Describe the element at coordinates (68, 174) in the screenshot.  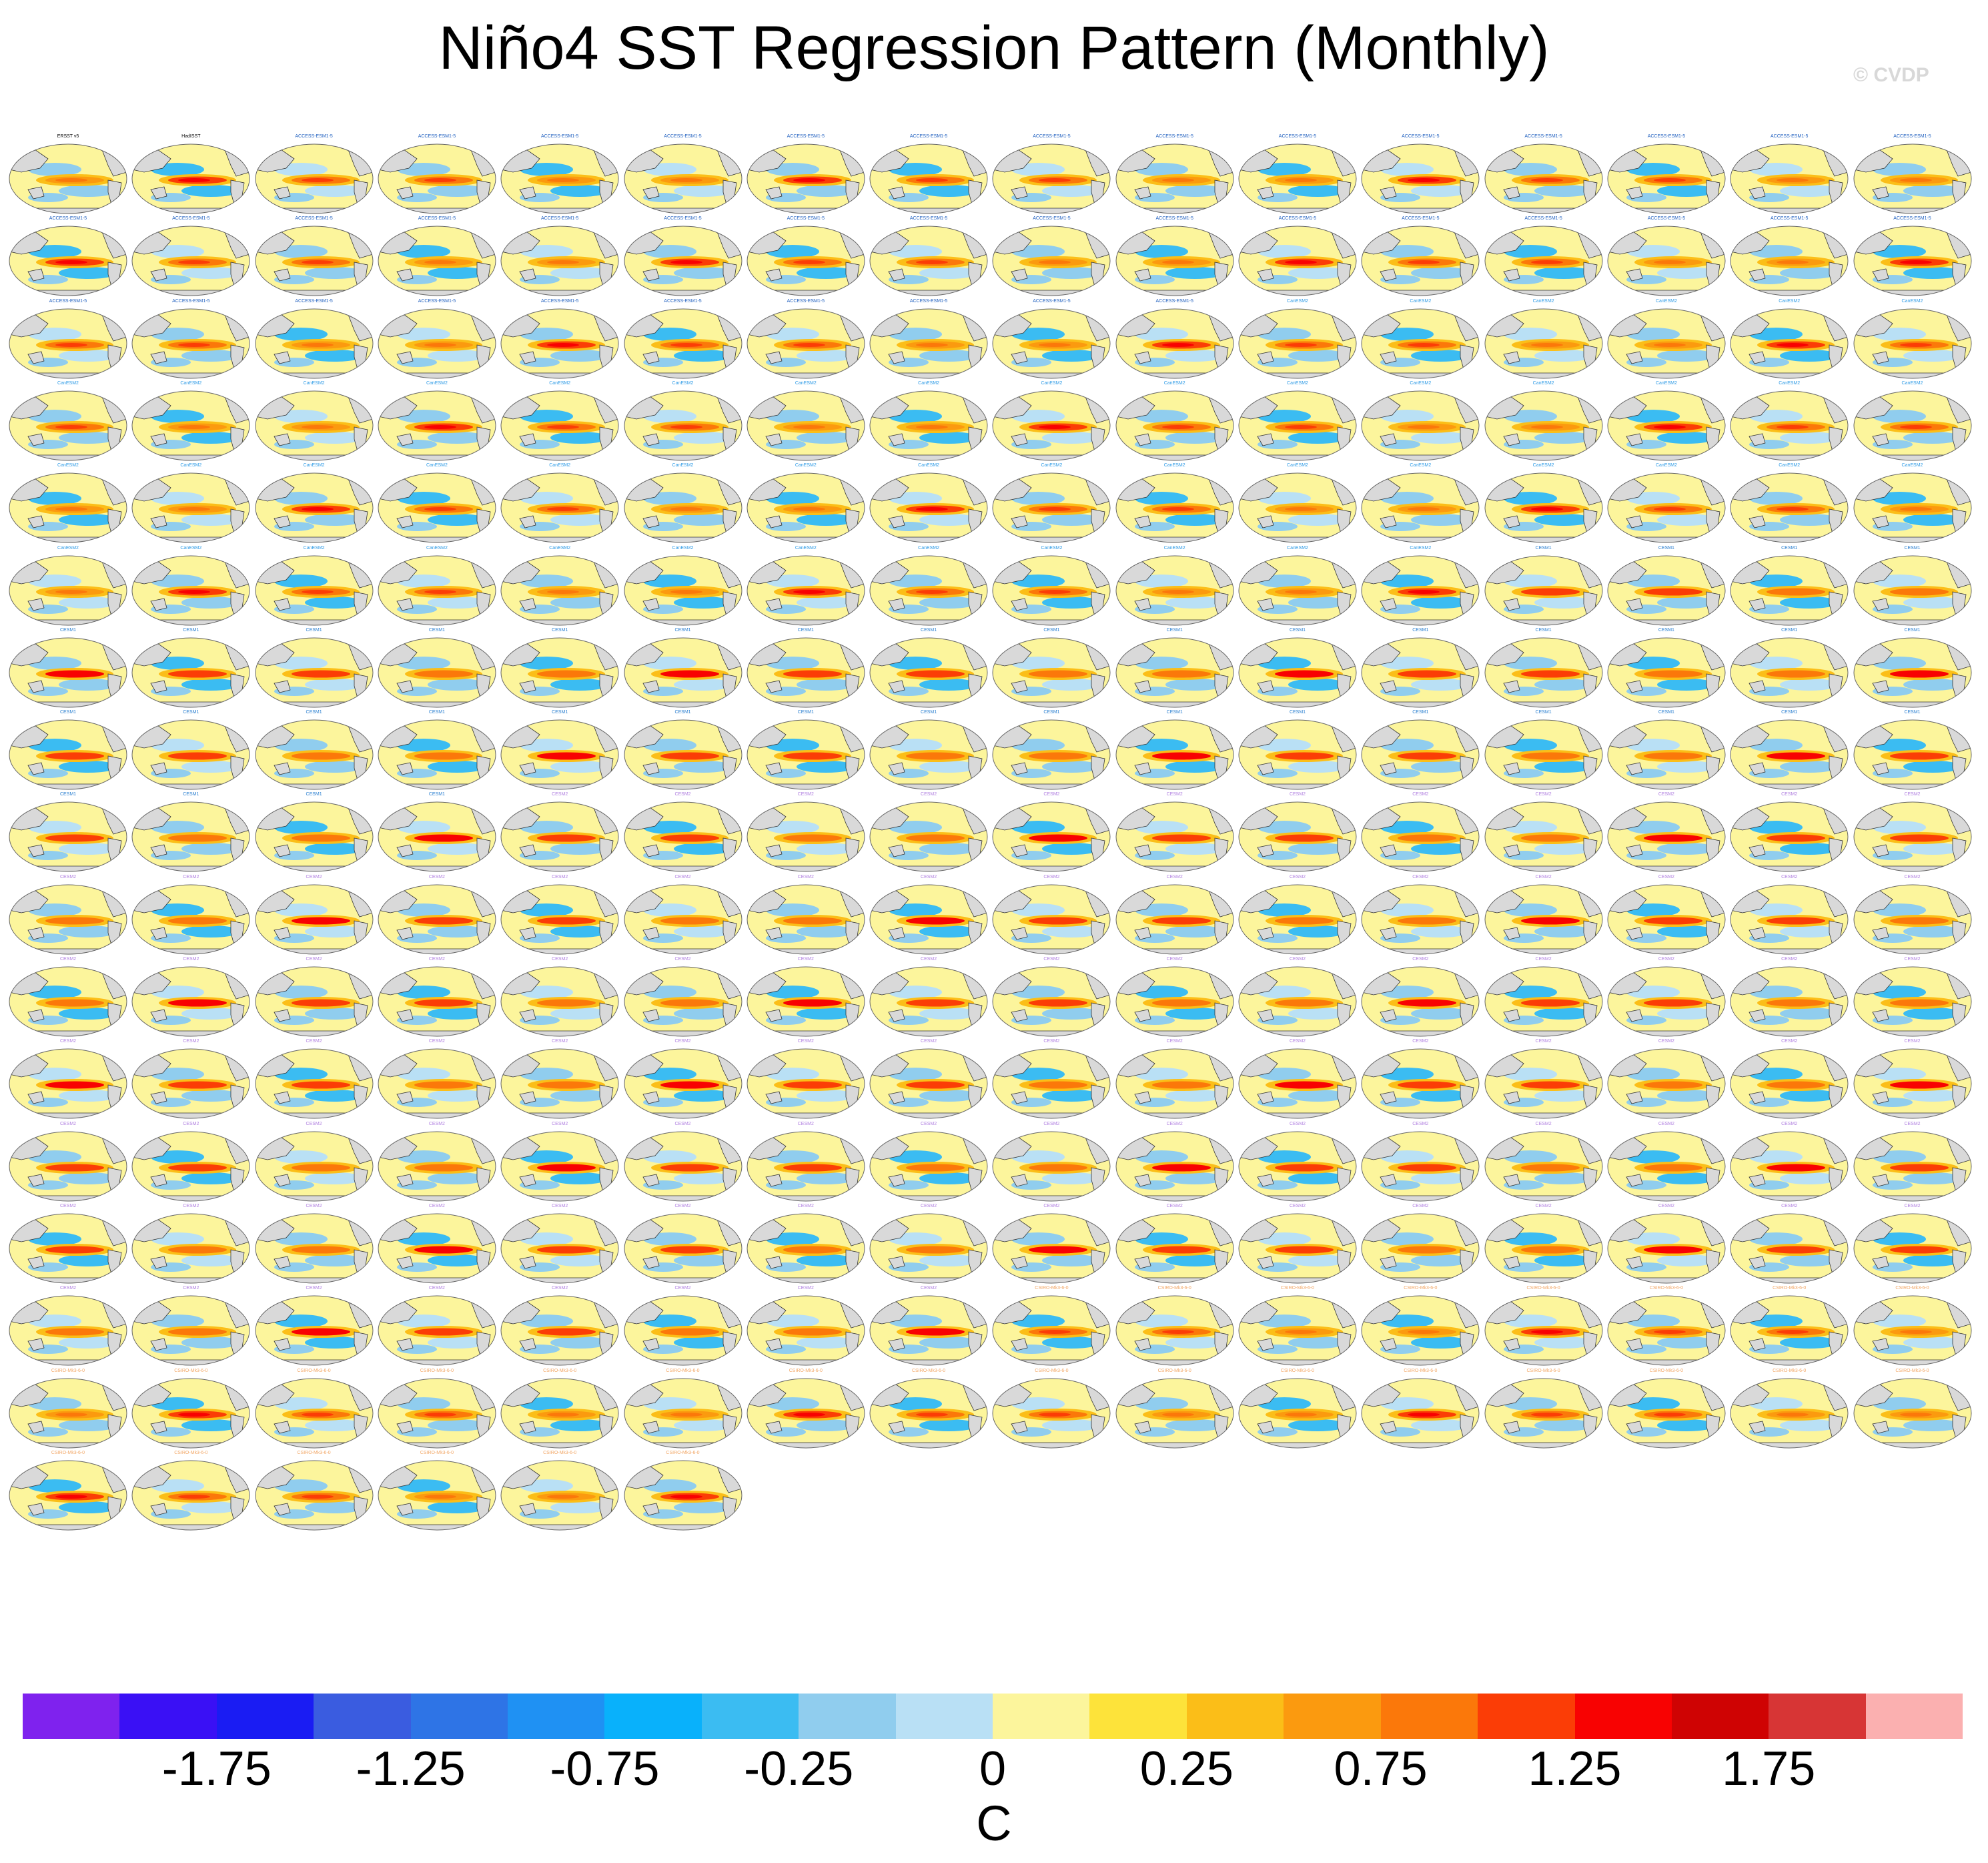
I see `map-panel: ERSST v5` at that location.